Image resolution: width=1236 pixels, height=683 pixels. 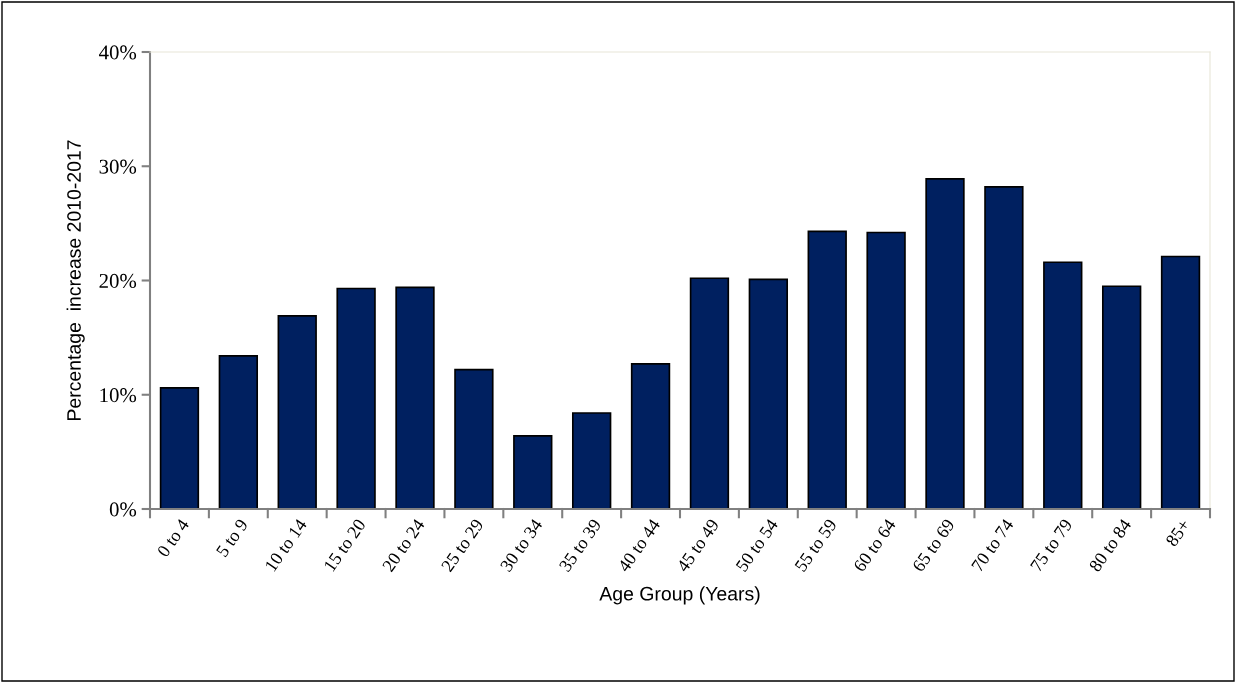 What do you see at coordinates (462, 545) in the screenshot?
I see `x-tick-label: 25 to 29` at bounding box center [462, 545].